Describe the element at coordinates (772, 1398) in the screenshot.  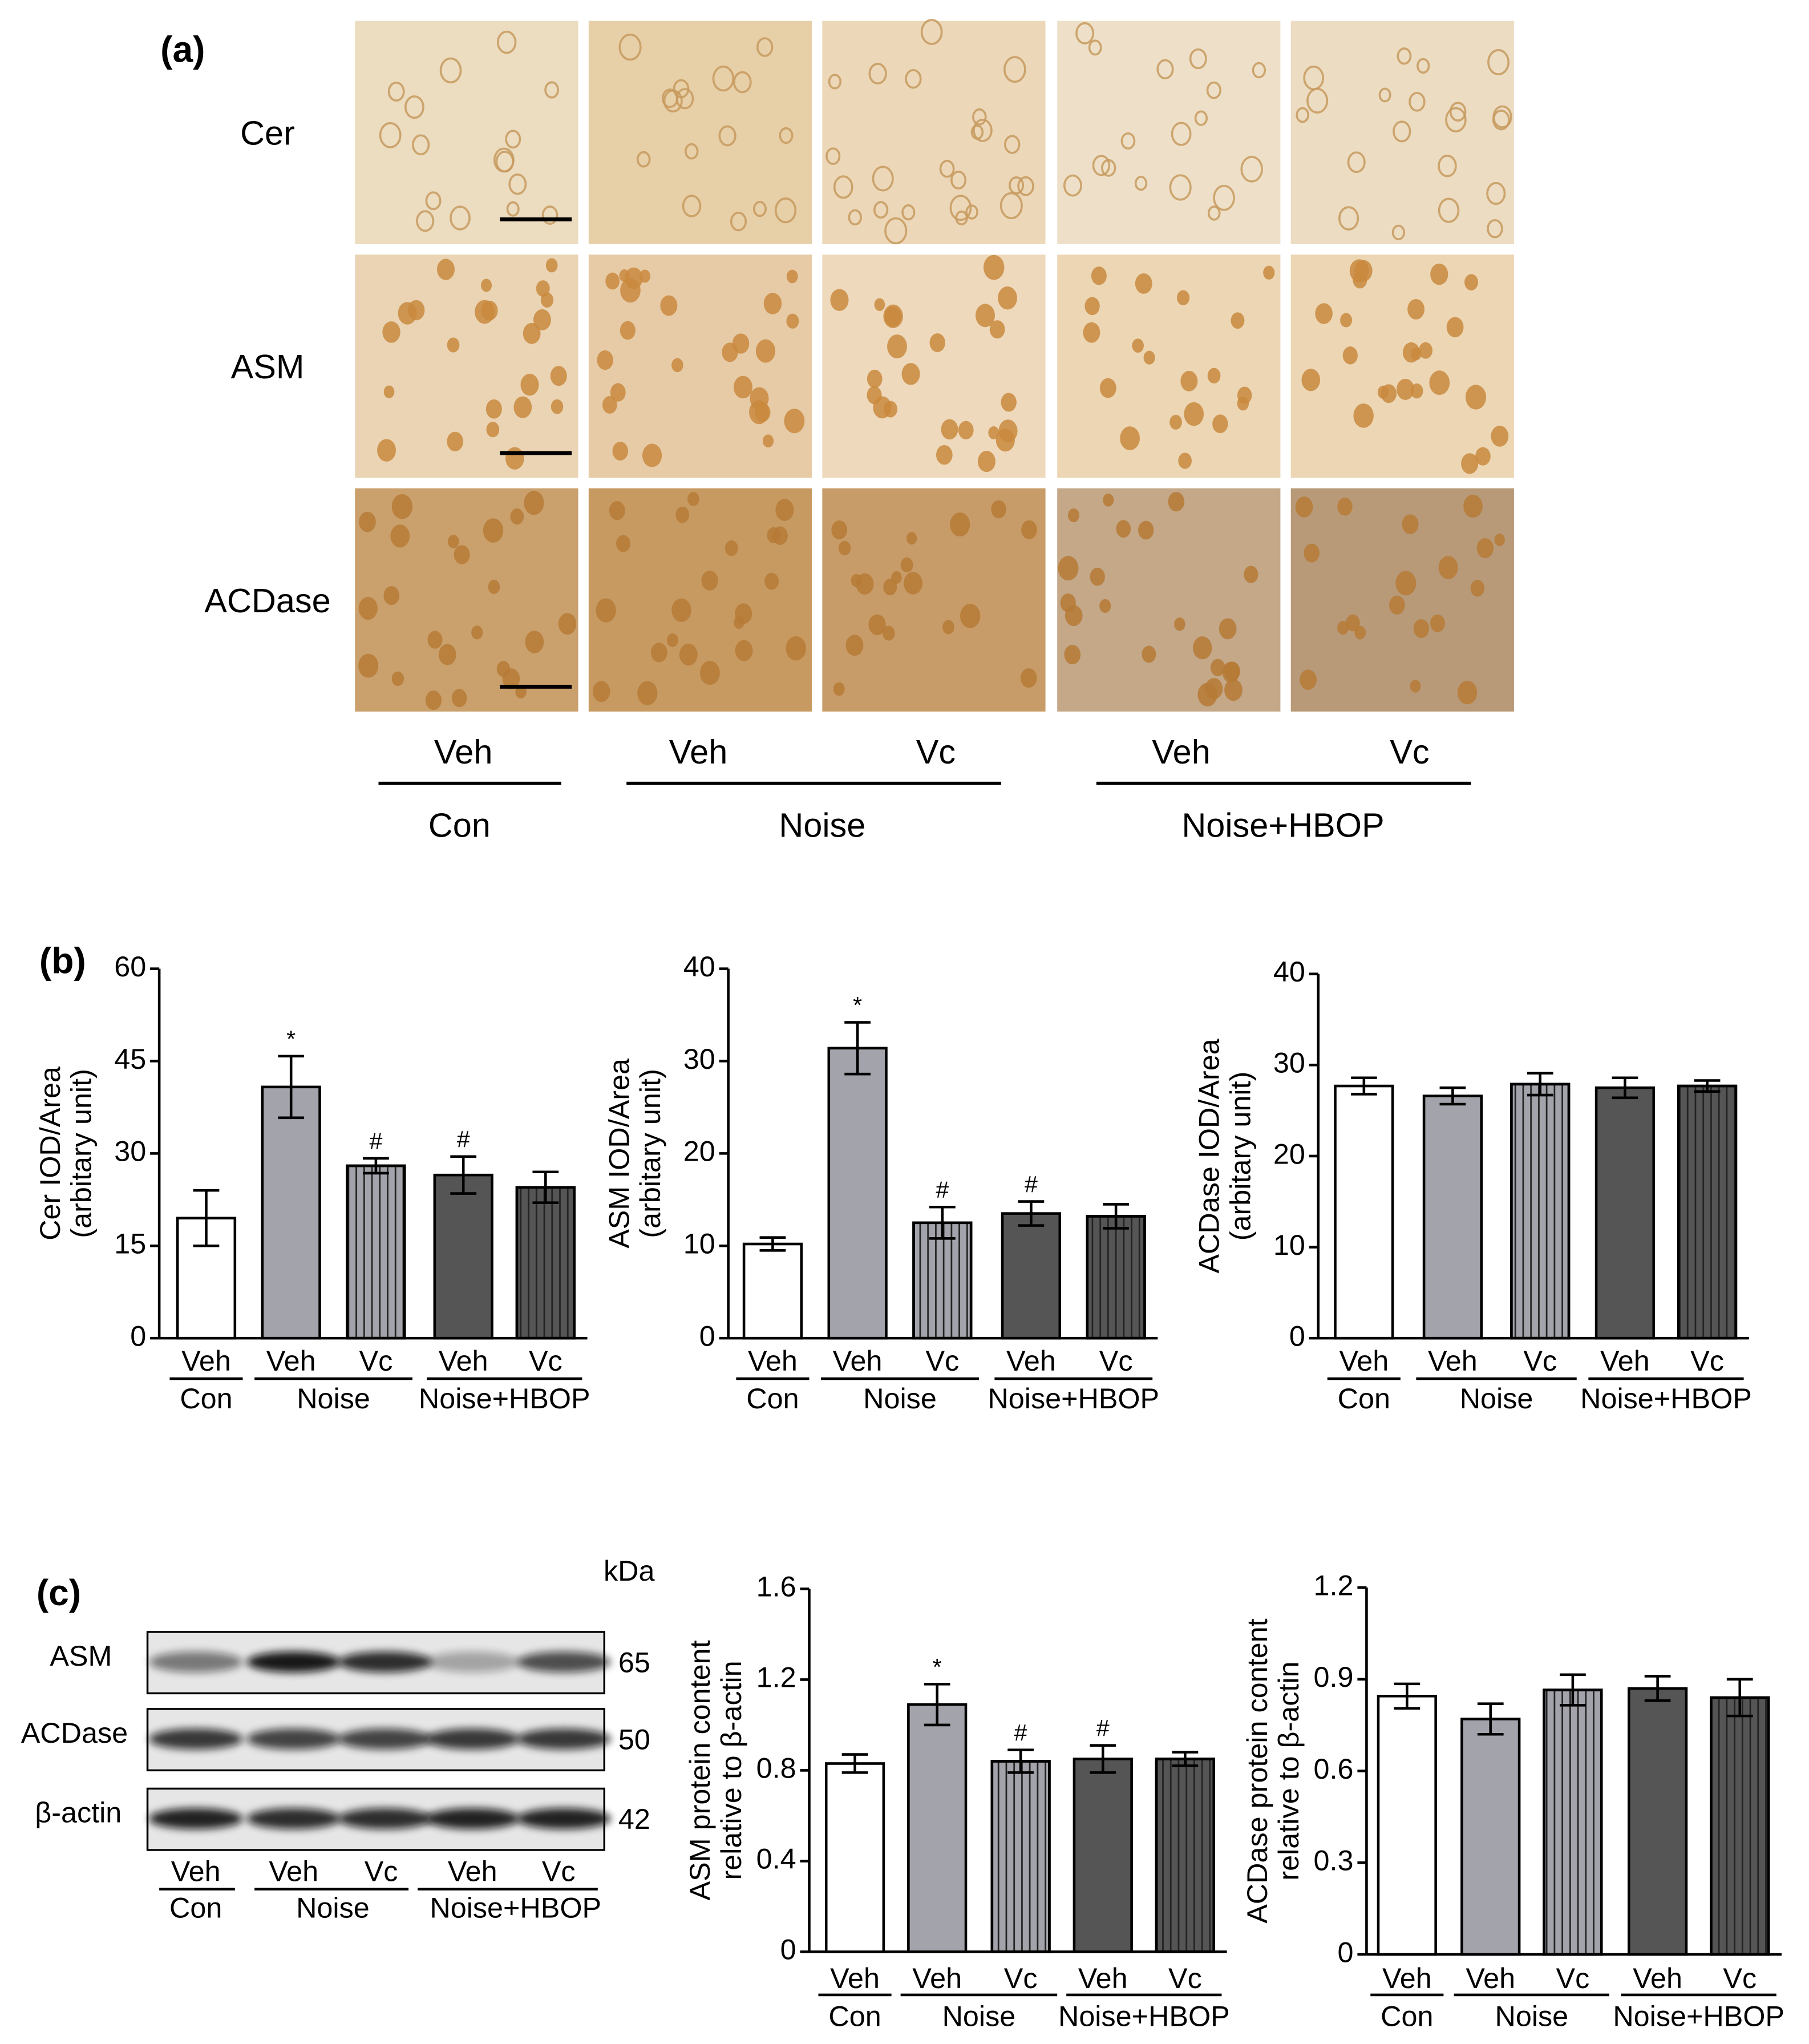
I see `group-label: Con` at that location.